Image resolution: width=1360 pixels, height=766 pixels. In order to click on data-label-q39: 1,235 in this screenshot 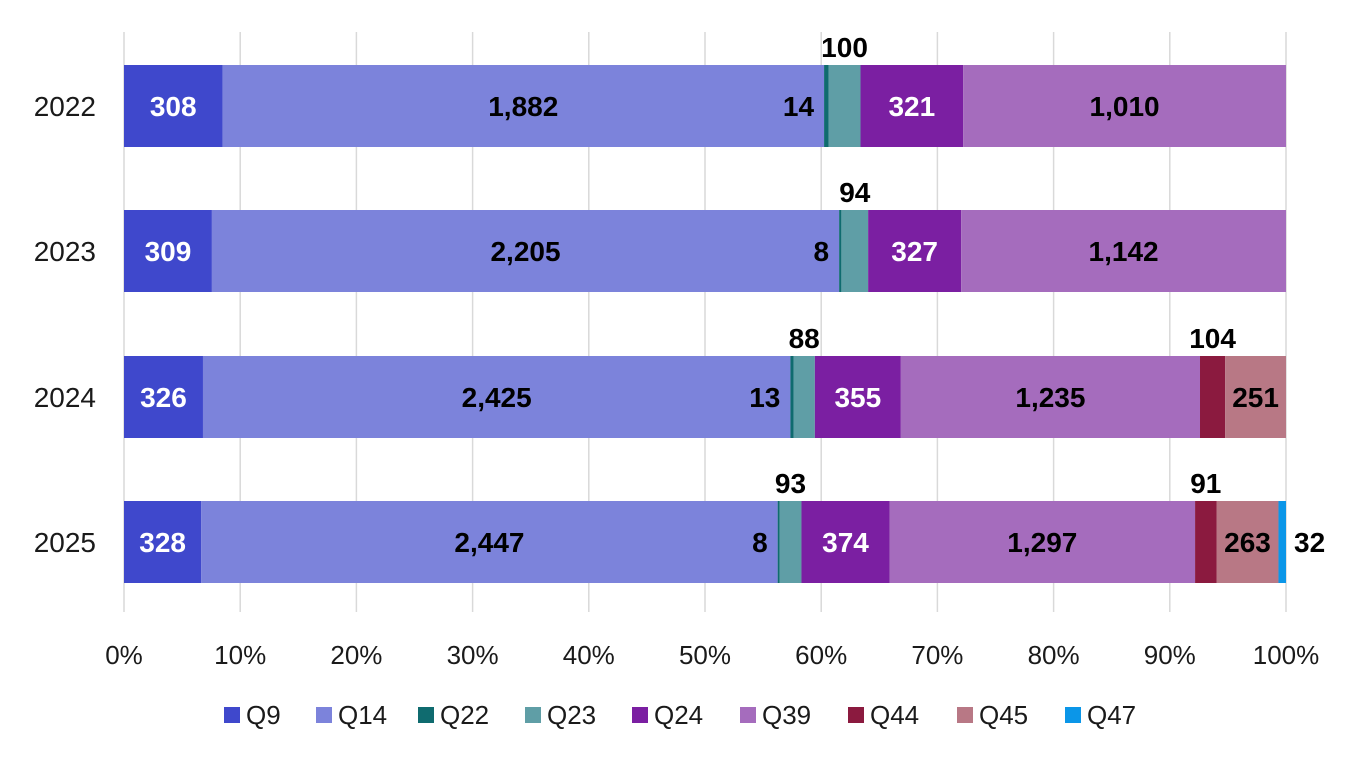, I will do `click(1050, 397)`.